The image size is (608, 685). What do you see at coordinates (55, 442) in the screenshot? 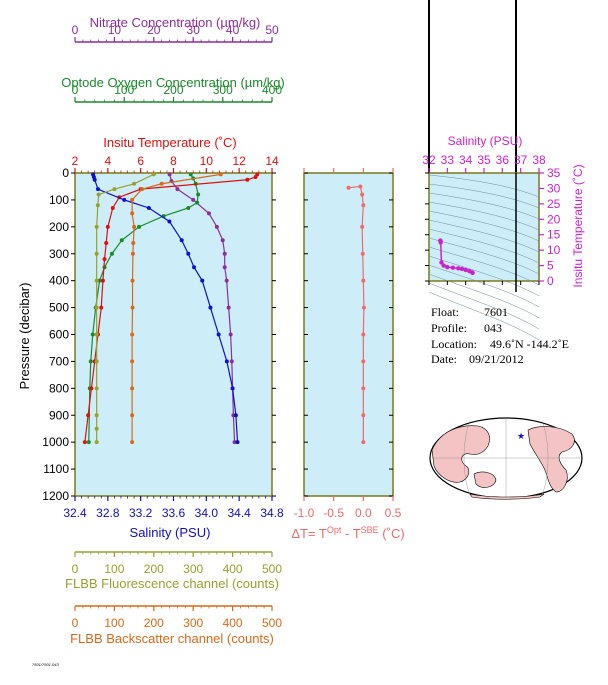
I see `pressure-tick-label: 1000` at bounding box center [55, 442].